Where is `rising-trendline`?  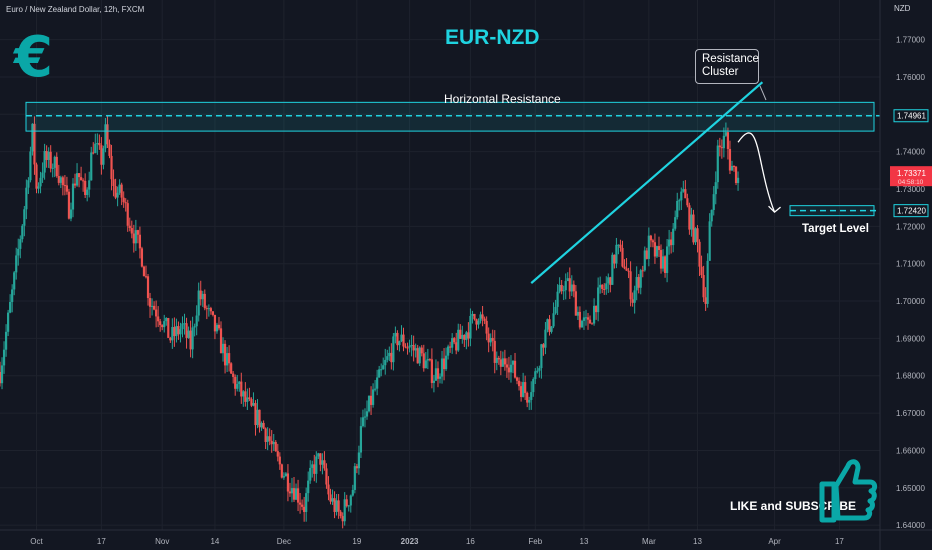 rising-trendline is located at coordinates (647, 182).